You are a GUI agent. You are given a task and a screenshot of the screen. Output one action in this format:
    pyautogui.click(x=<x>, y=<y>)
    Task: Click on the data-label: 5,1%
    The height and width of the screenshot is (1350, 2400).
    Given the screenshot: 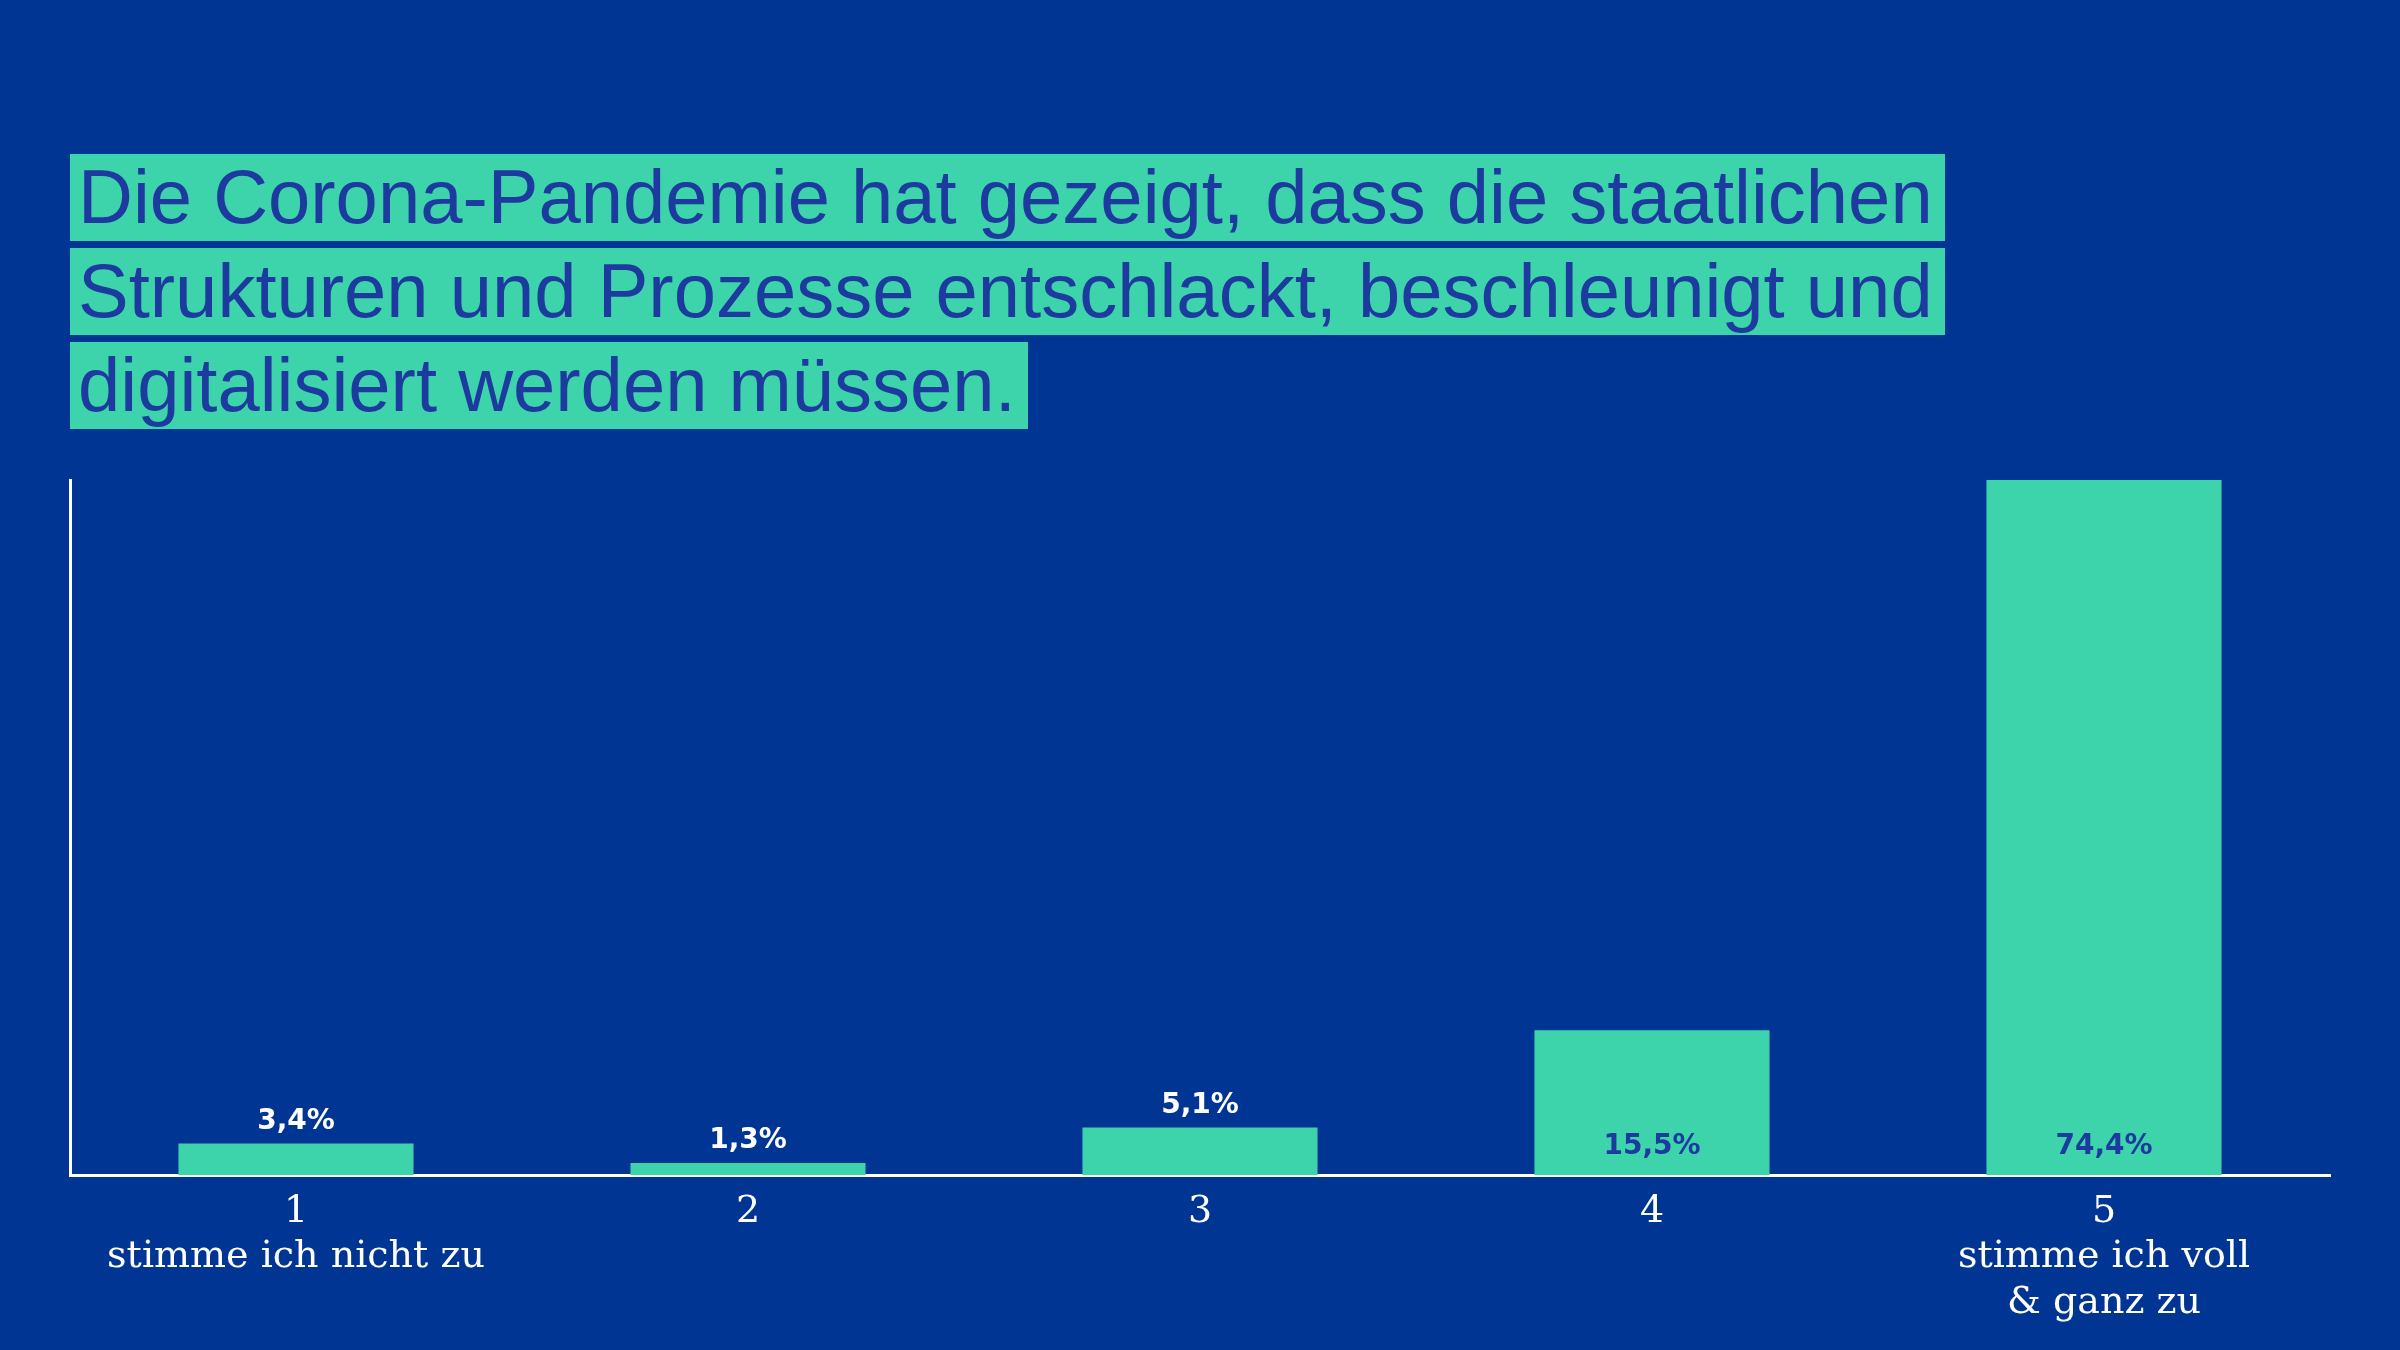 What is the action you would take?
    pyautogui.click(x=1200, y=1103)
    